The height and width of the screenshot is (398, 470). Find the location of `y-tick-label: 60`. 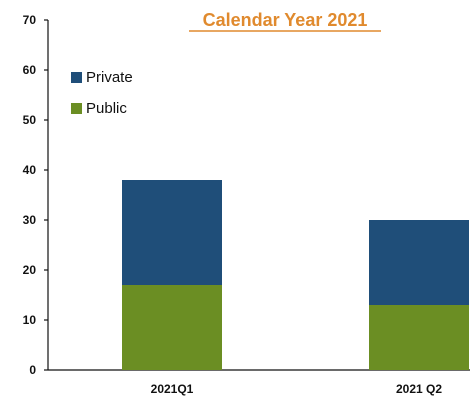

y-tick-label: 60 is located at coordinates (30, 70).